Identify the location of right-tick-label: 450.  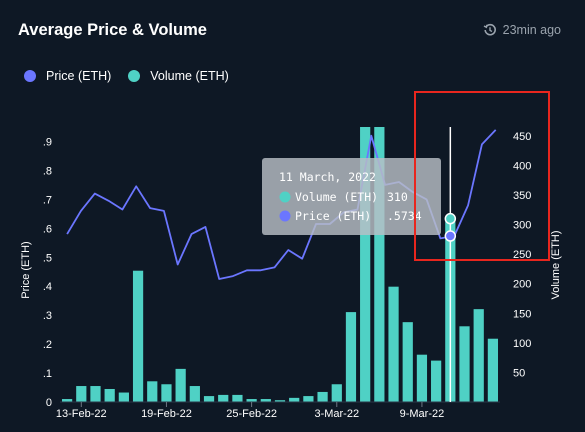
(522, 137).